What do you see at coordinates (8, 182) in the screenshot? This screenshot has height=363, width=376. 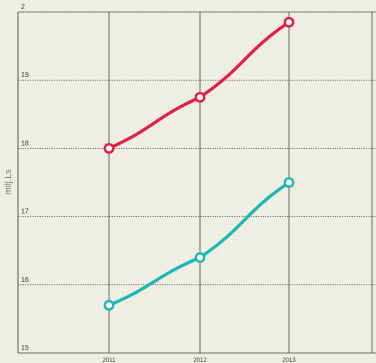 I see `y-axis-label: milj.Ls` at bounding box center [8, 182].